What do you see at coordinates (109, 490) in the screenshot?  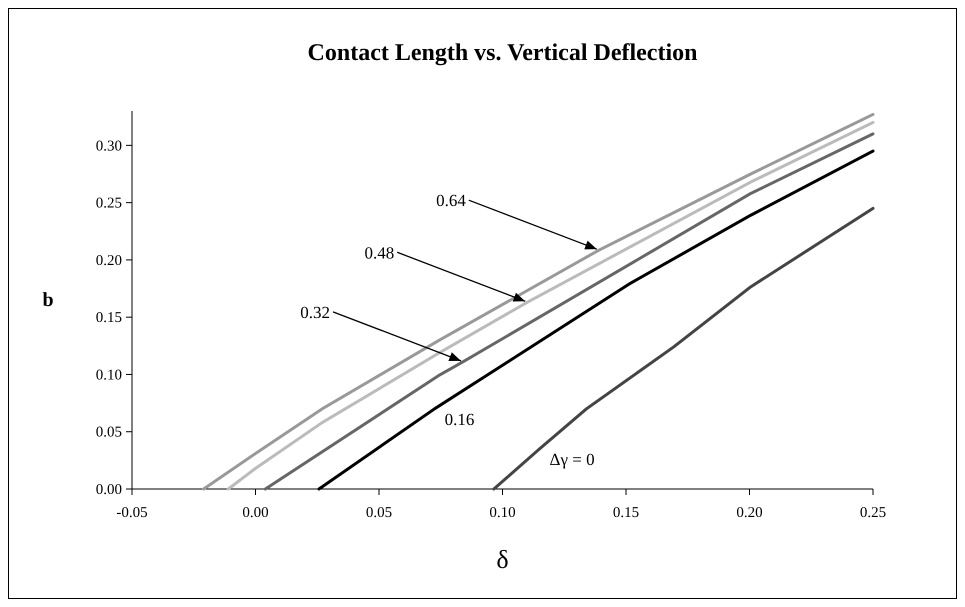 I see `y-tick-label: 0.00` at bounding box center [109, 490].